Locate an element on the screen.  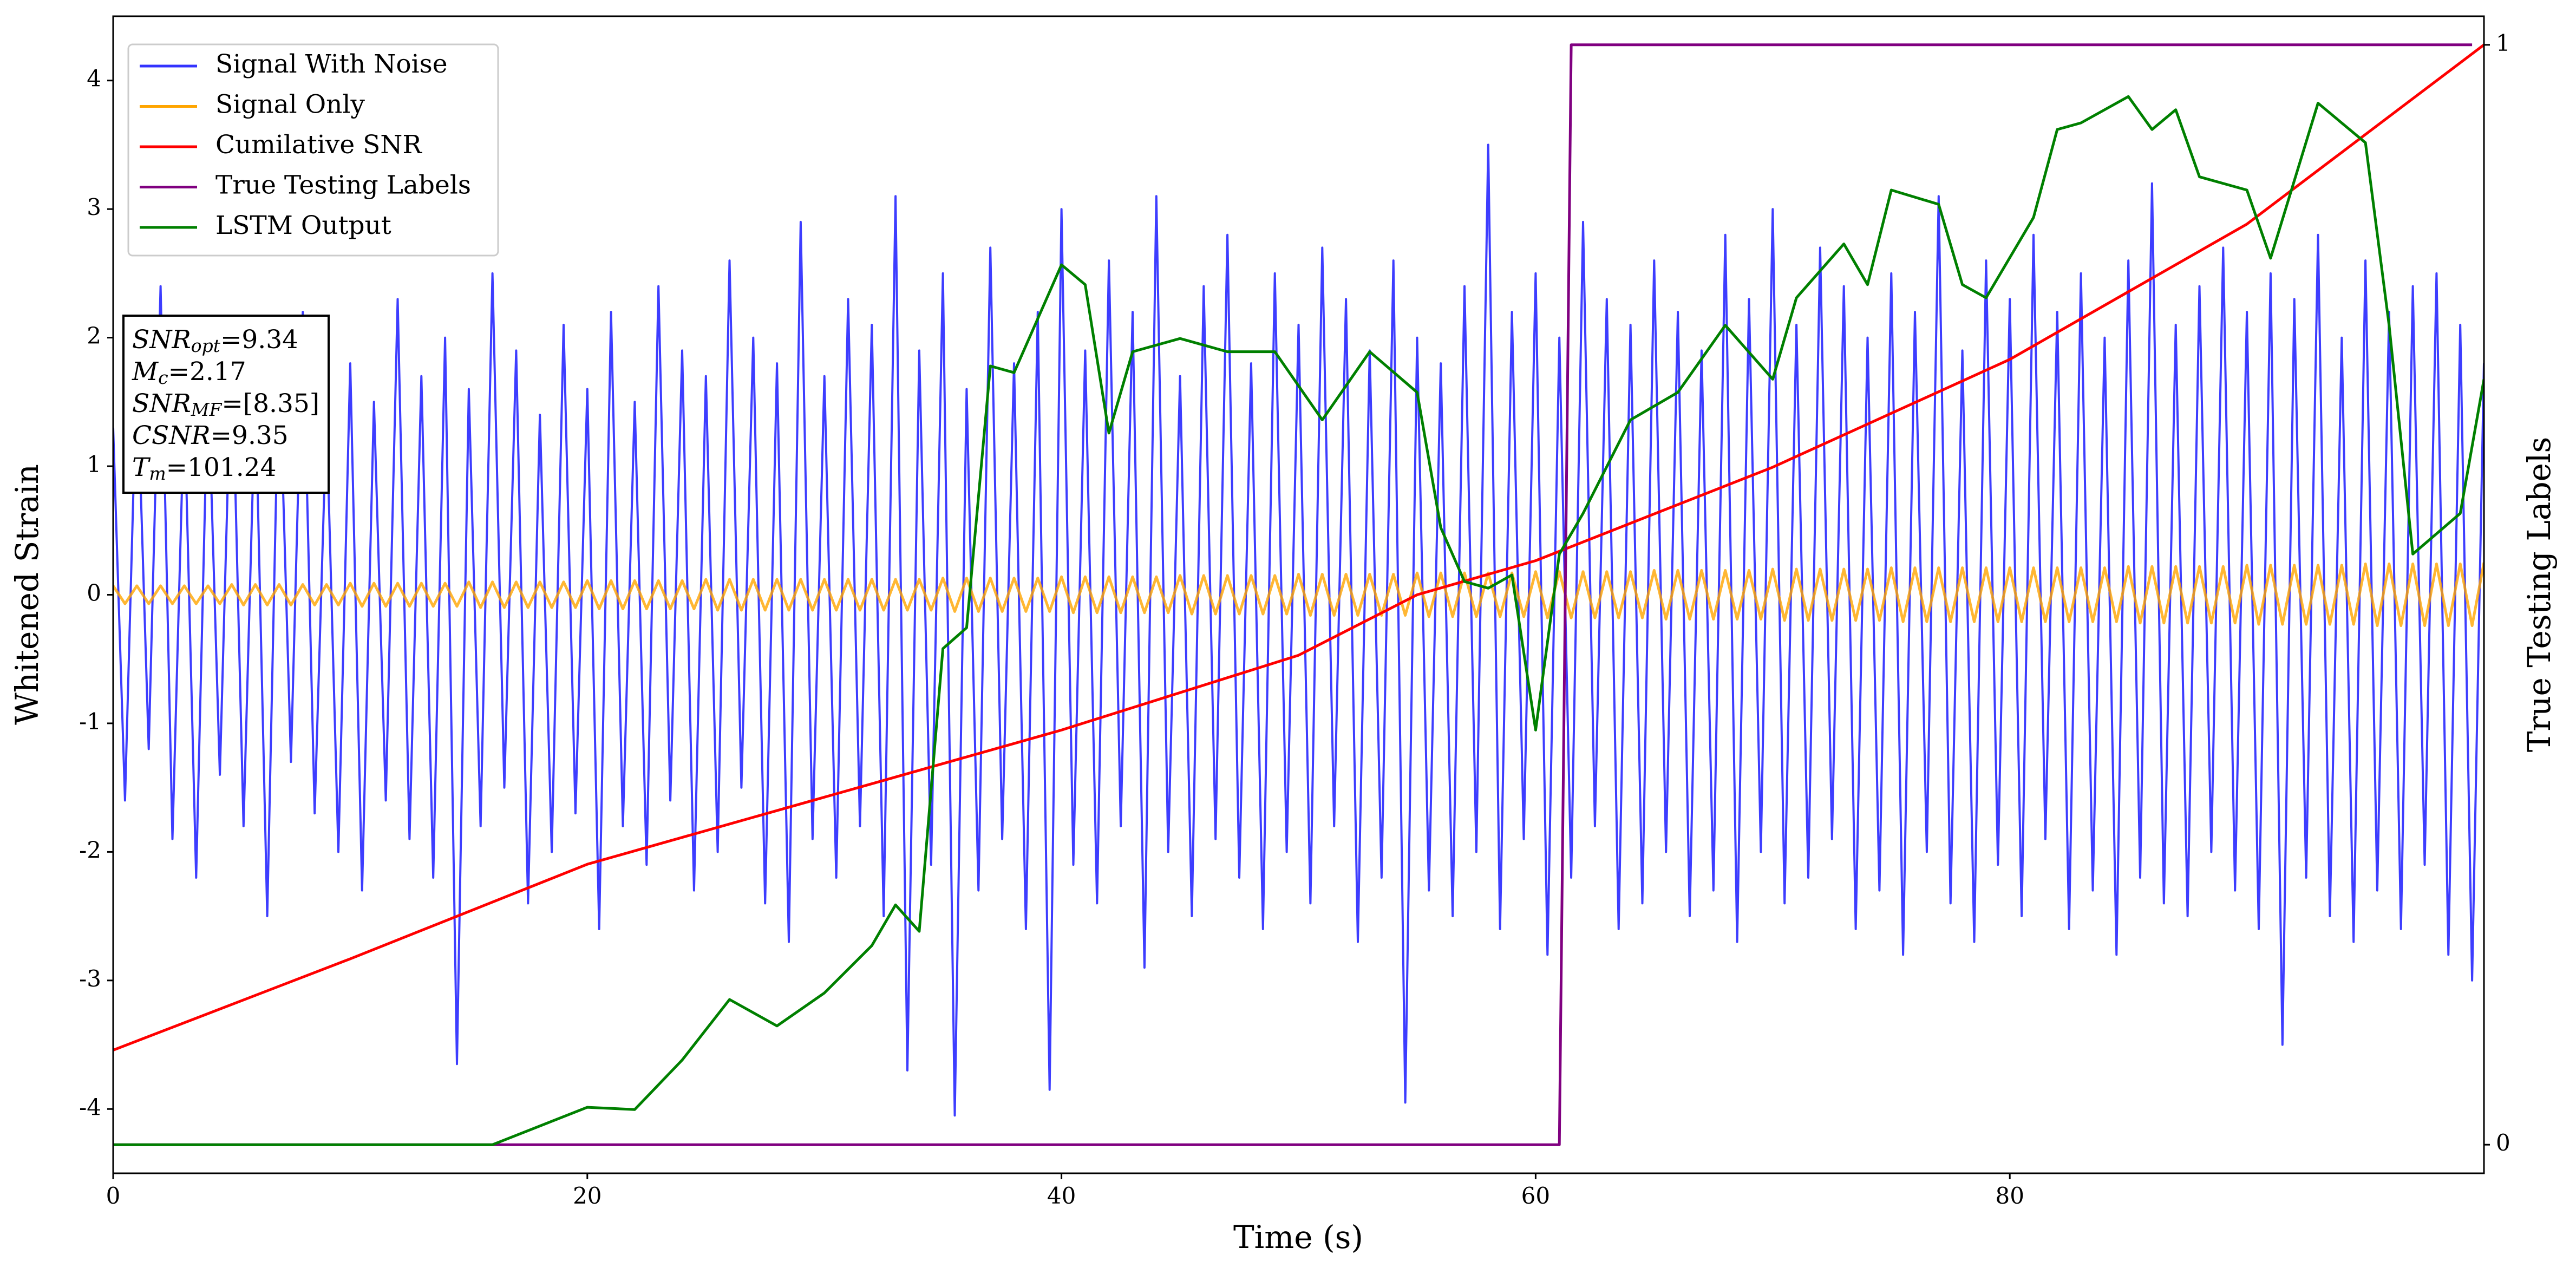
annotation-box is located at coordinates (226, 404).